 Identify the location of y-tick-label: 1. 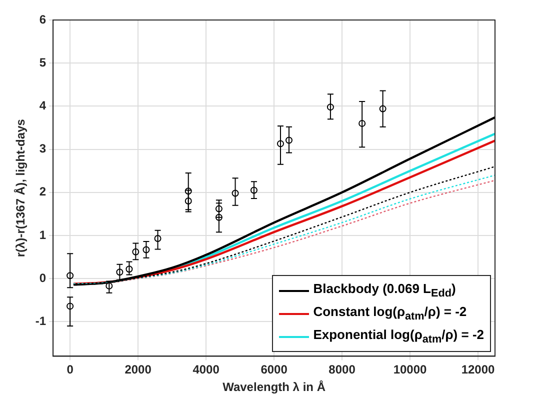
(42, 235).